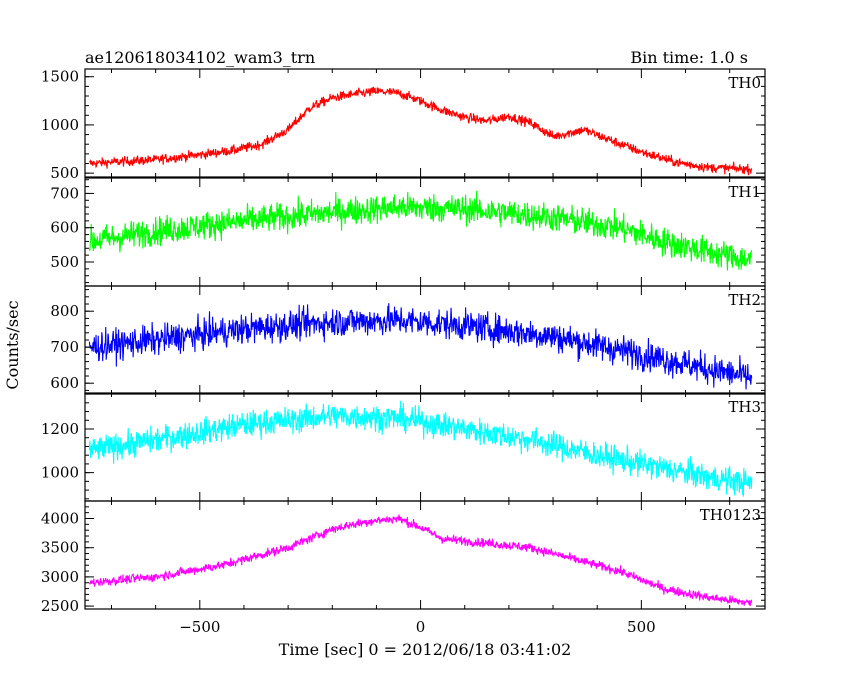 The height and width of the screenshot is (680, 850). Describe the element at coordinates (744, 407) in the screenshot. I see `panel-label: TH3` at that location.